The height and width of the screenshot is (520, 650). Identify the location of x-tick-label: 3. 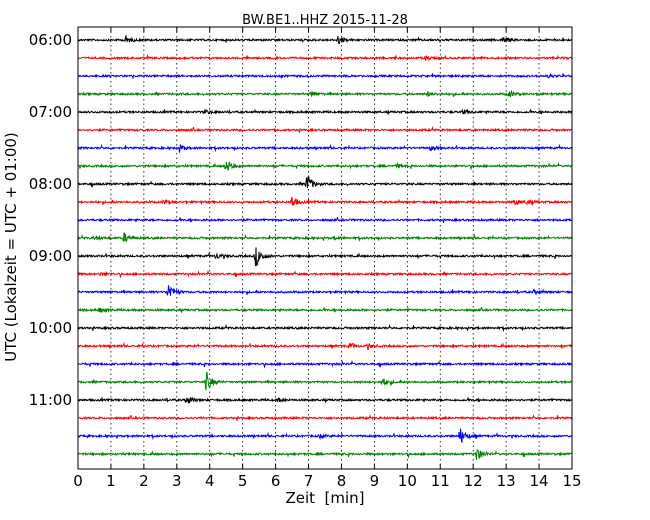
(177, 481).